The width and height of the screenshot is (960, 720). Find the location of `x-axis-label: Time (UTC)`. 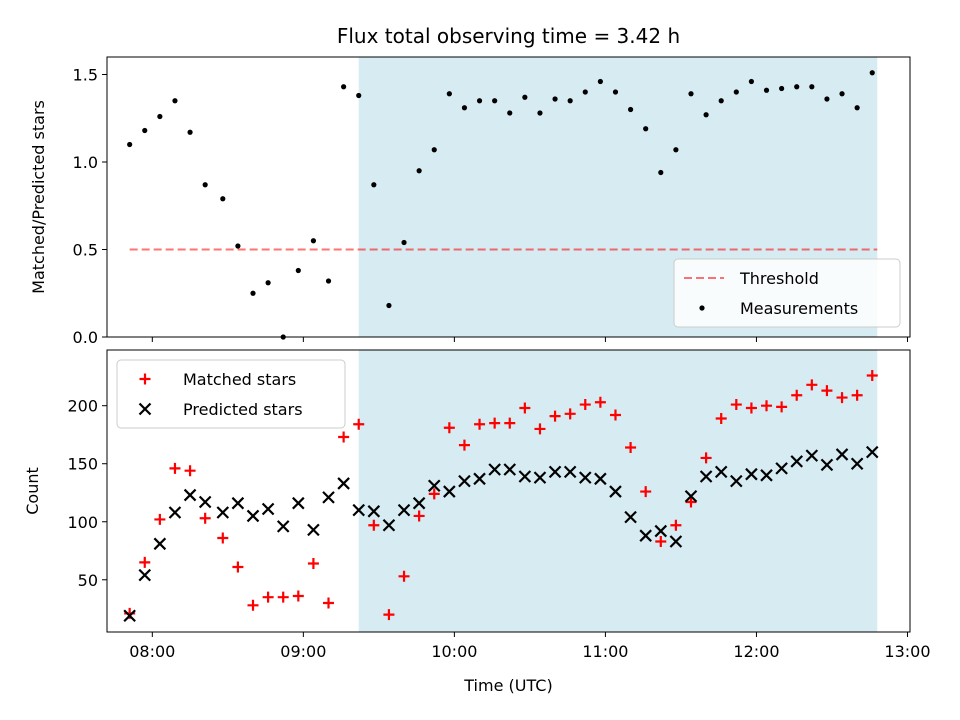

x-axis-label: Time (UTC) is located at coordinates (507, 685).